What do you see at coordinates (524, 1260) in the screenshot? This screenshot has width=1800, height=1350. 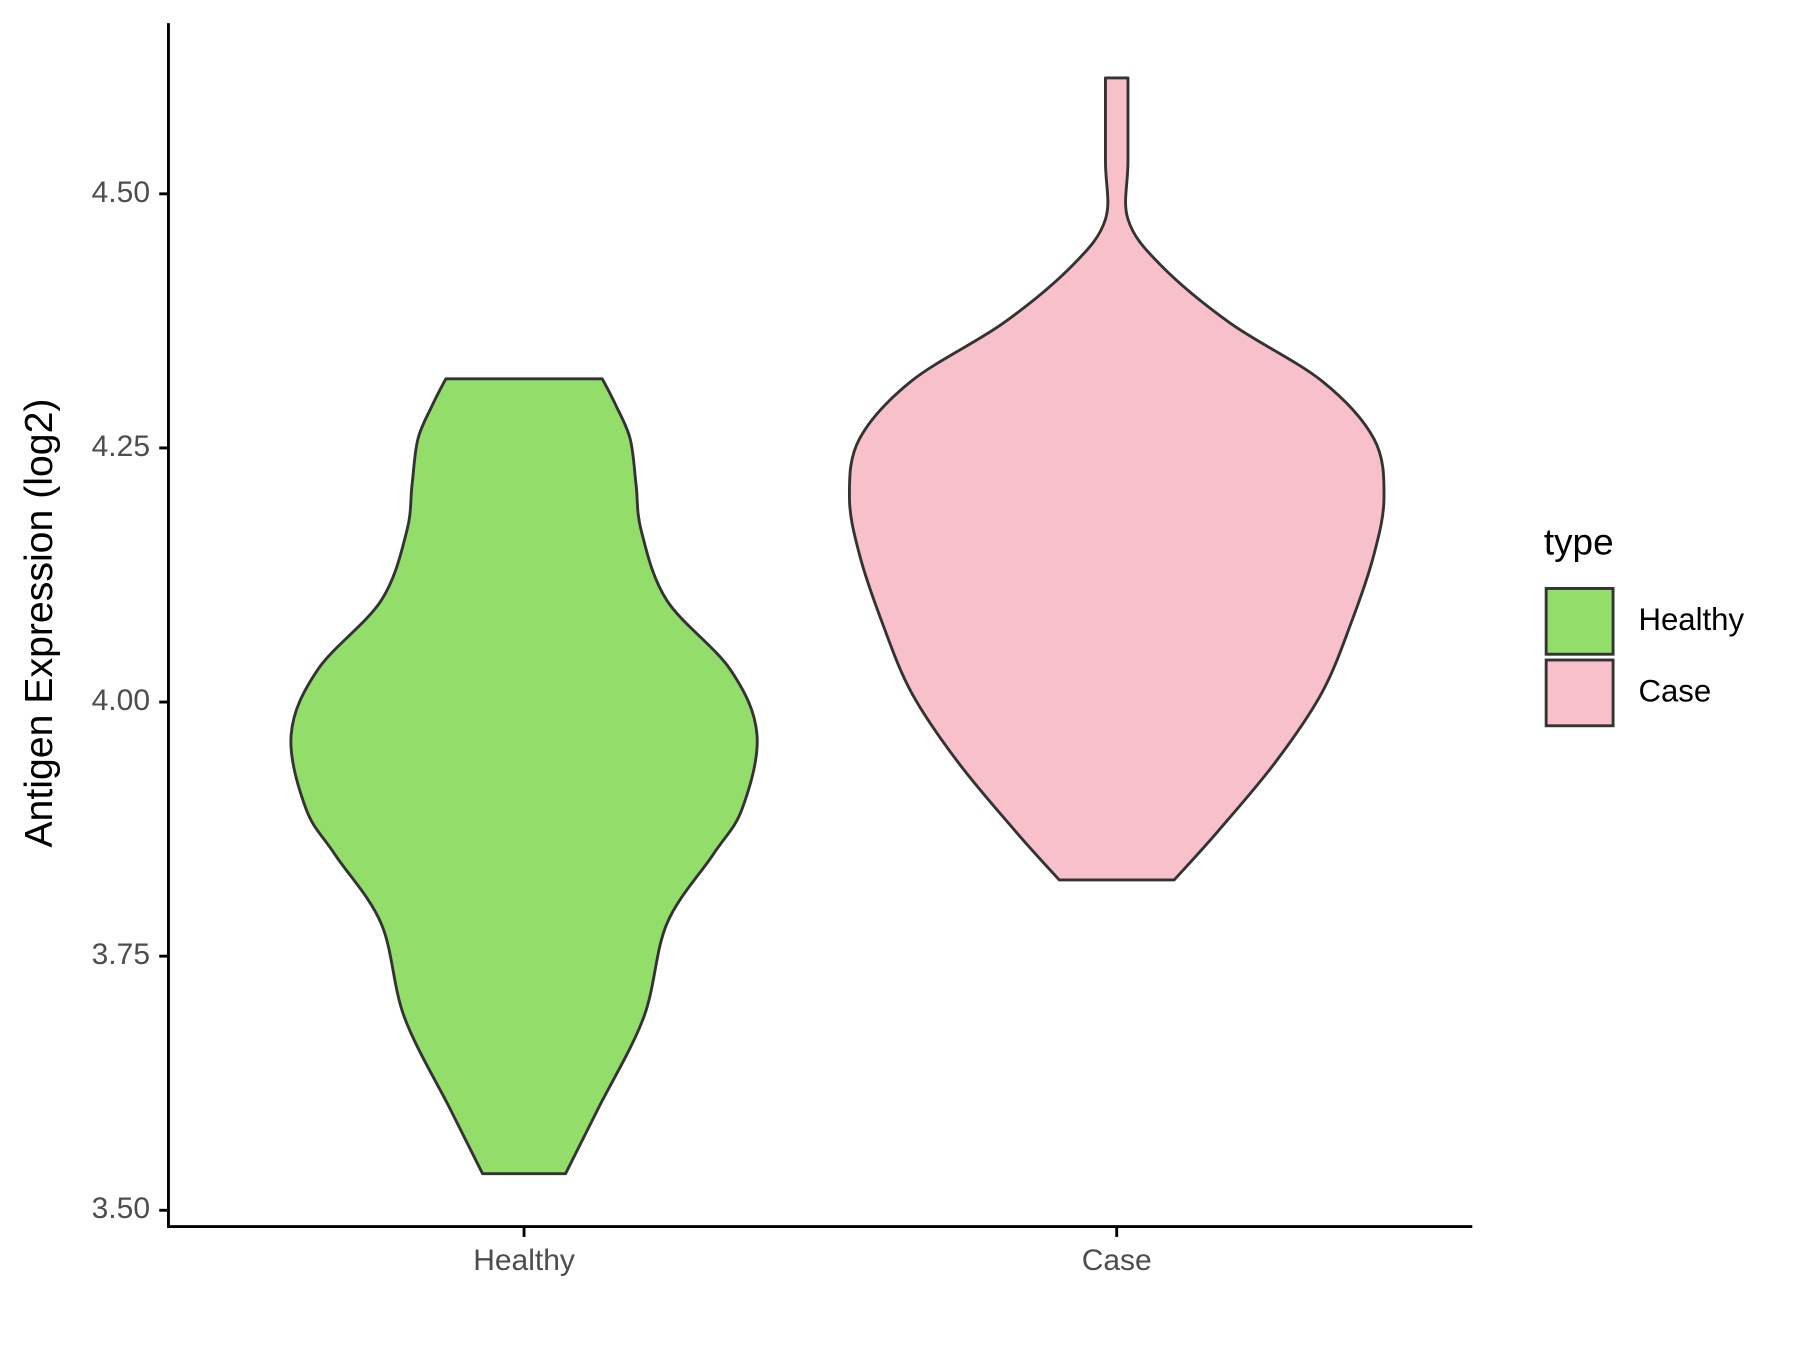 I see `x-tick-label: Healthy` at bounding box center [524, 1260].